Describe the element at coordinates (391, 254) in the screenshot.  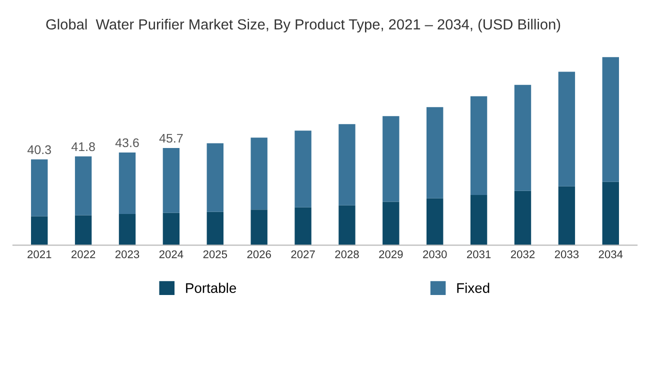
I see `x-tick-label: 2029` at that location.